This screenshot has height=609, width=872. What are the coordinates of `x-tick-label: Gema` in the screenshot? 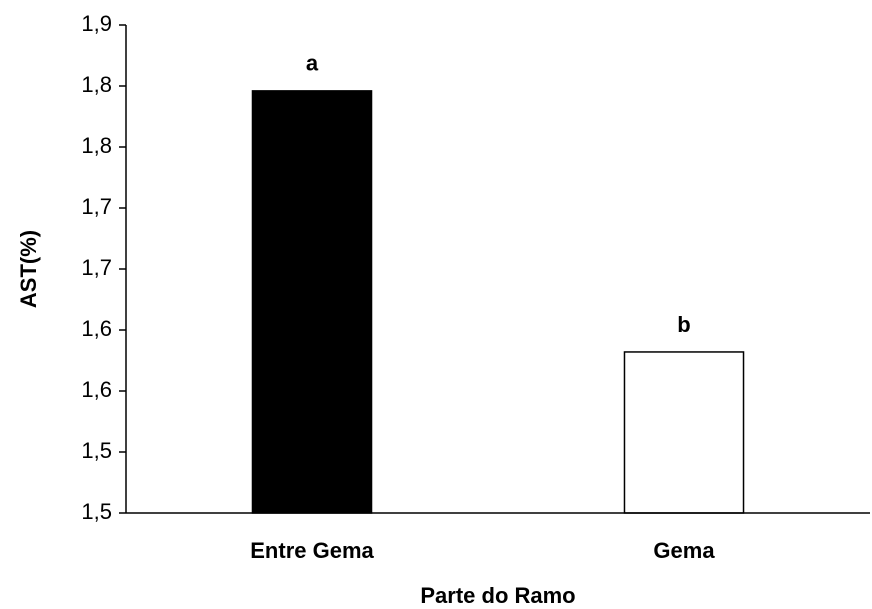 It's located at (684, 550).